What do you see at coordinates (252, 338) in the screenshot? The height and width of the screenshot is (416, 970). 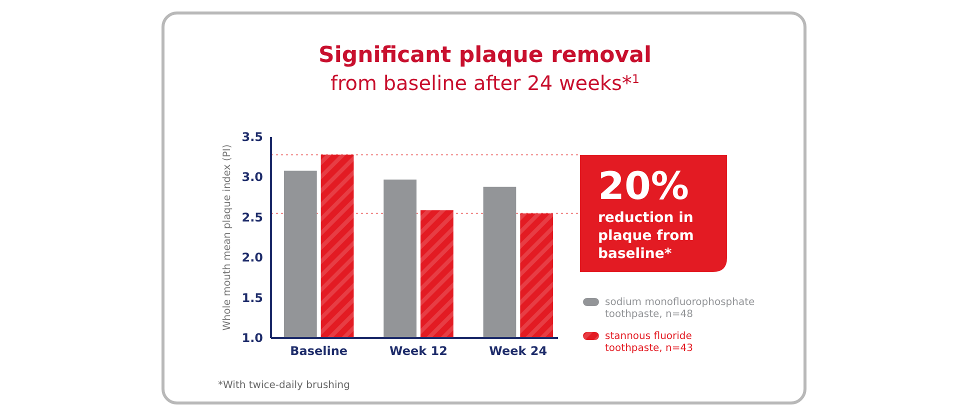 I see `y-tick-label: 1.0` at bounding box center [252, 338].